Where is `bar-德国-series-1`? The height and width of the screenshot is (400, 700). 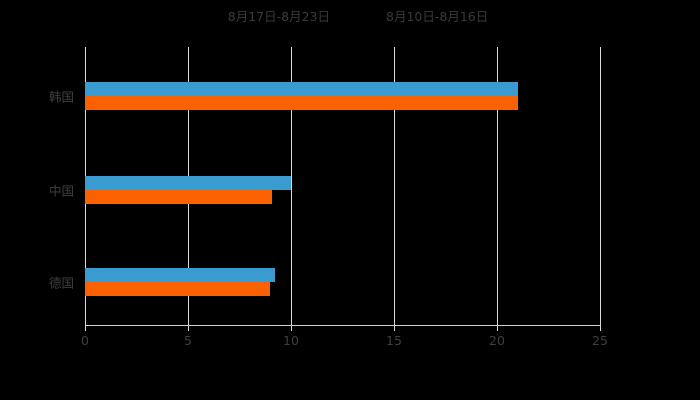 bar-德国-series-1 is located at coordinates (180, 275).